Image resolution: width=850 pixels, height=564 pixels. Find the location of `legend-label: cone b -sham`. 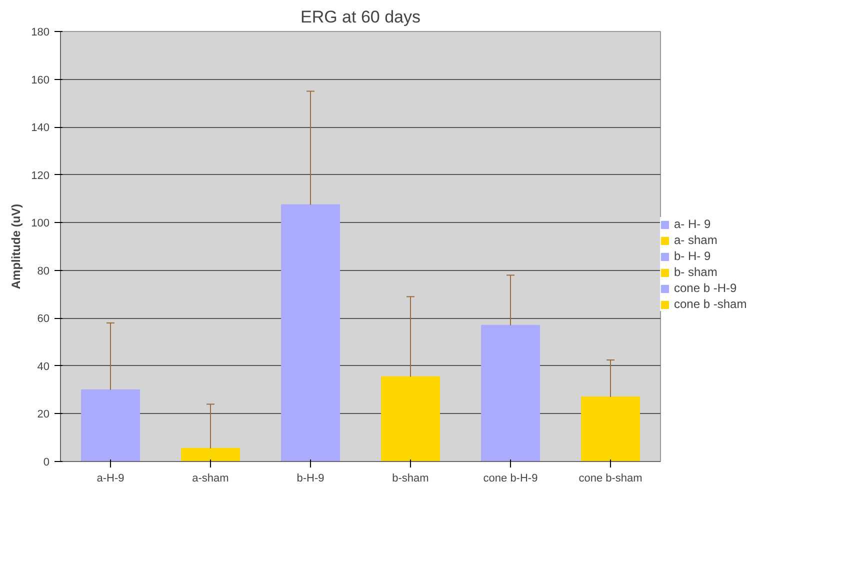

legend-label: cone b -sham is located at coordinates (710, 304).